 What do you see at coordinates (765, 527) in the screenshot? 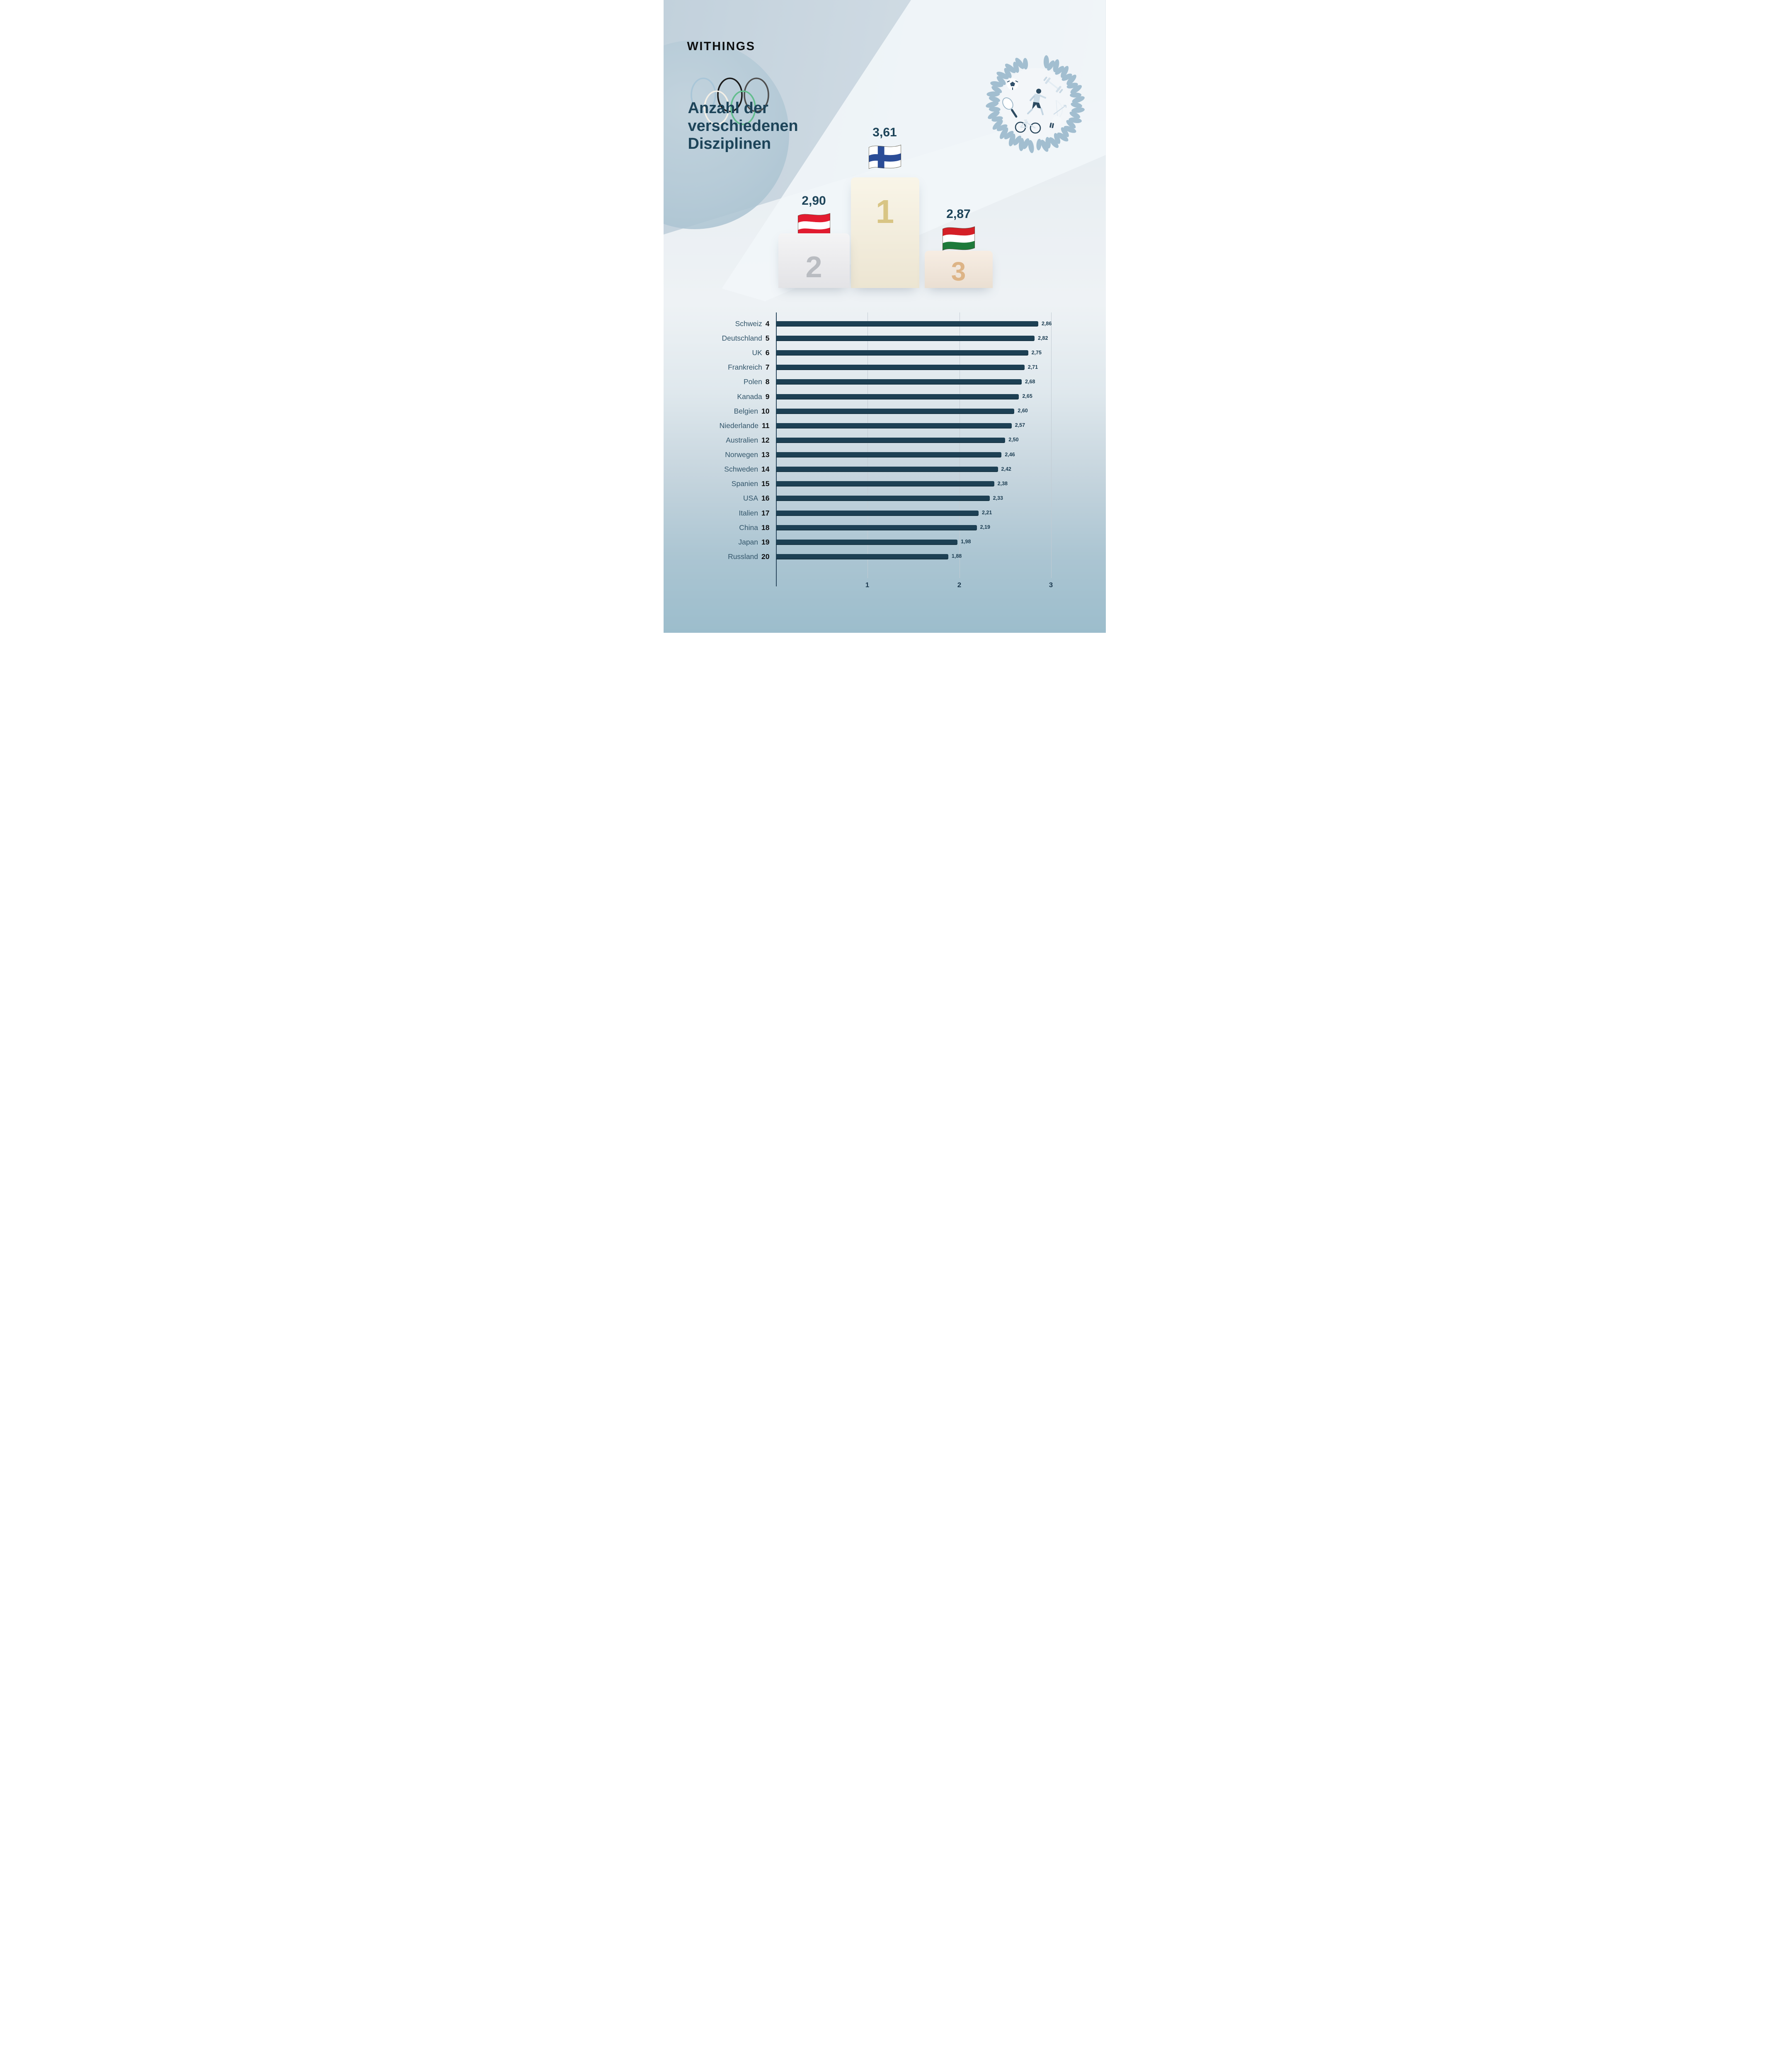
I see `rank-number: 18` at bounding box center [765, 527].